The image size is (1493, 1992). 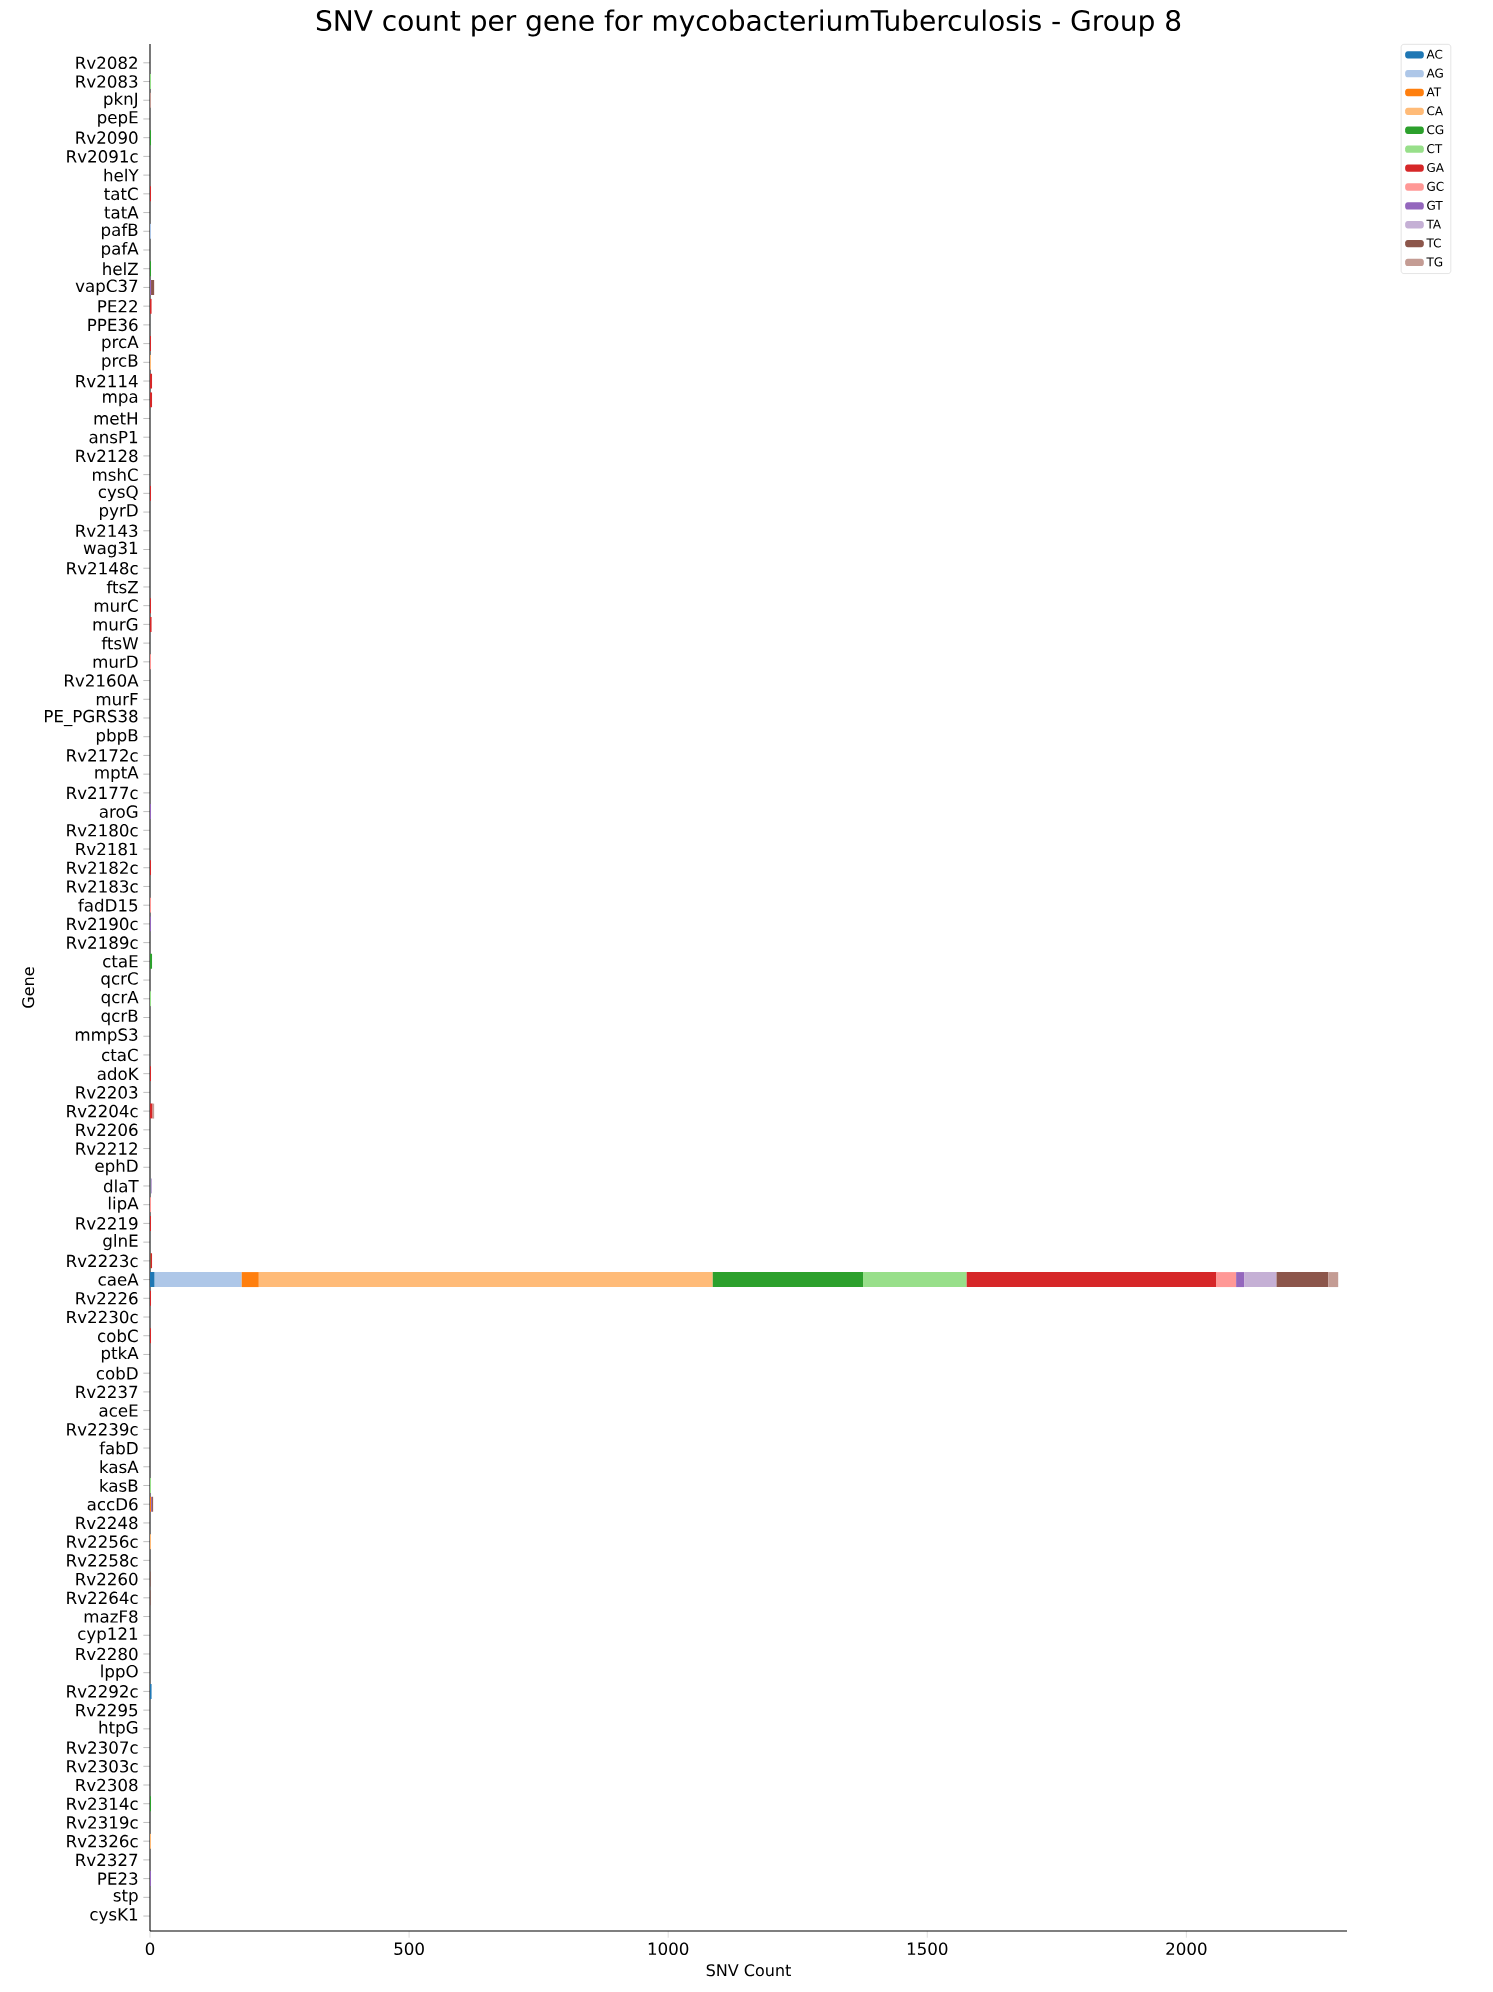 I want to click on y-tick-label: Rv2307c, so click(x=102, y=1747).